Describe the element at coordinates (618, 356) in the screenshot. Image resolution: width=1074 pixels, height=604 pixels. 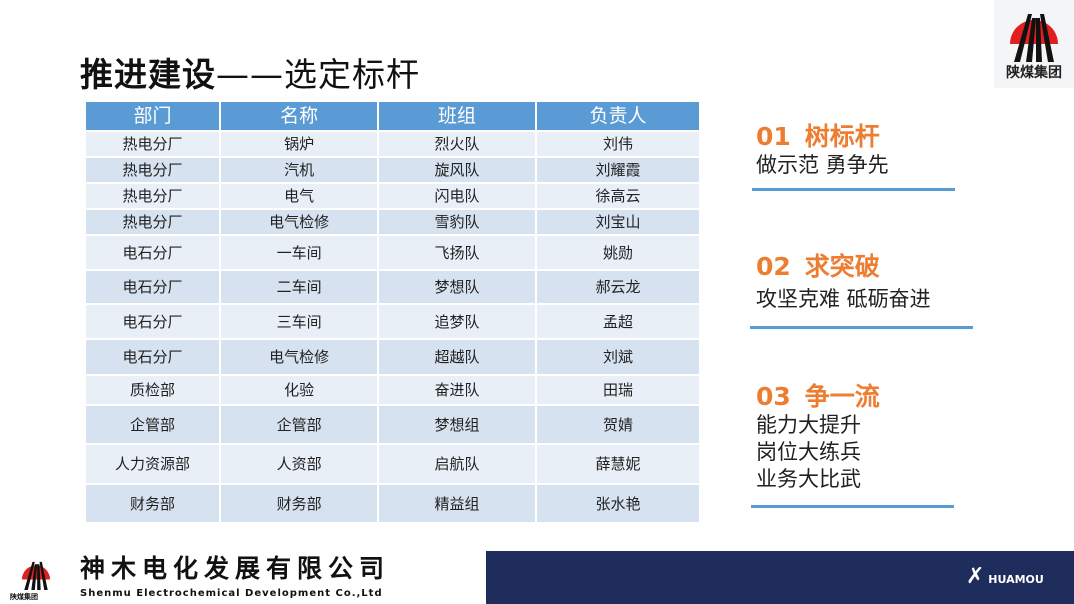
I see `table-cell: 刘斌` at that location.